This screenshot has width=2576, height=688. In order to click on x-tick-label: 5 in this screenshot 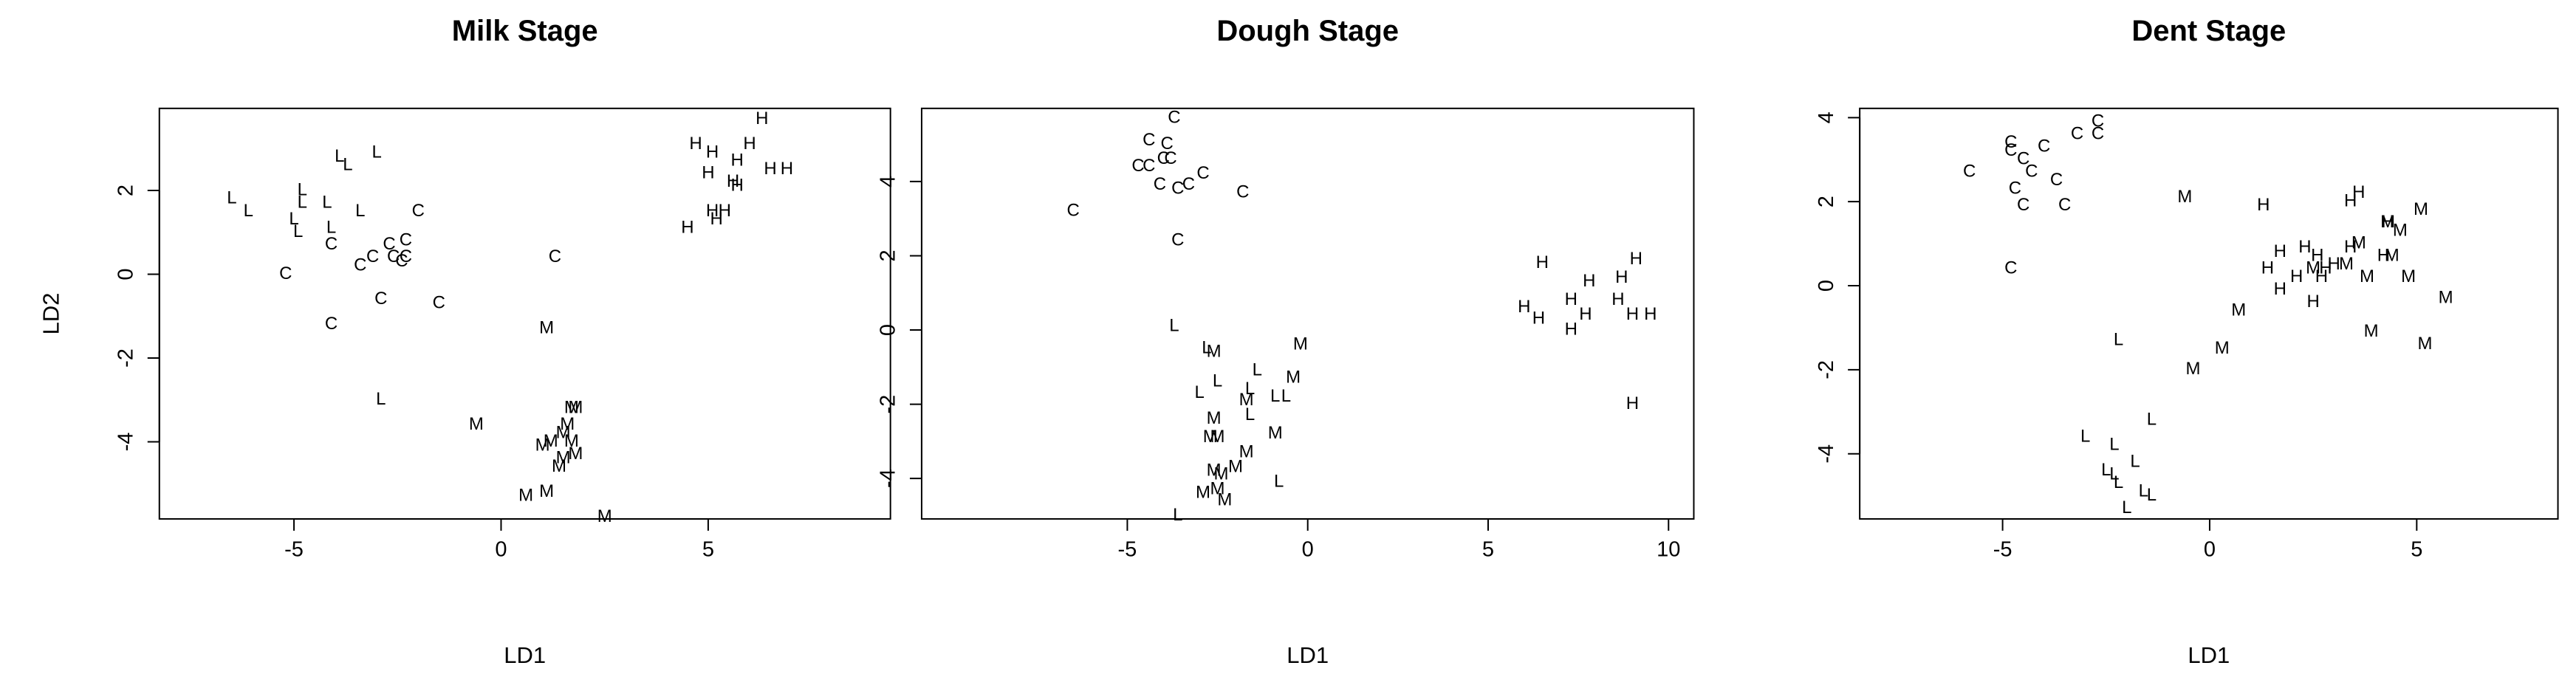, I will do `click(2416, 550)`.